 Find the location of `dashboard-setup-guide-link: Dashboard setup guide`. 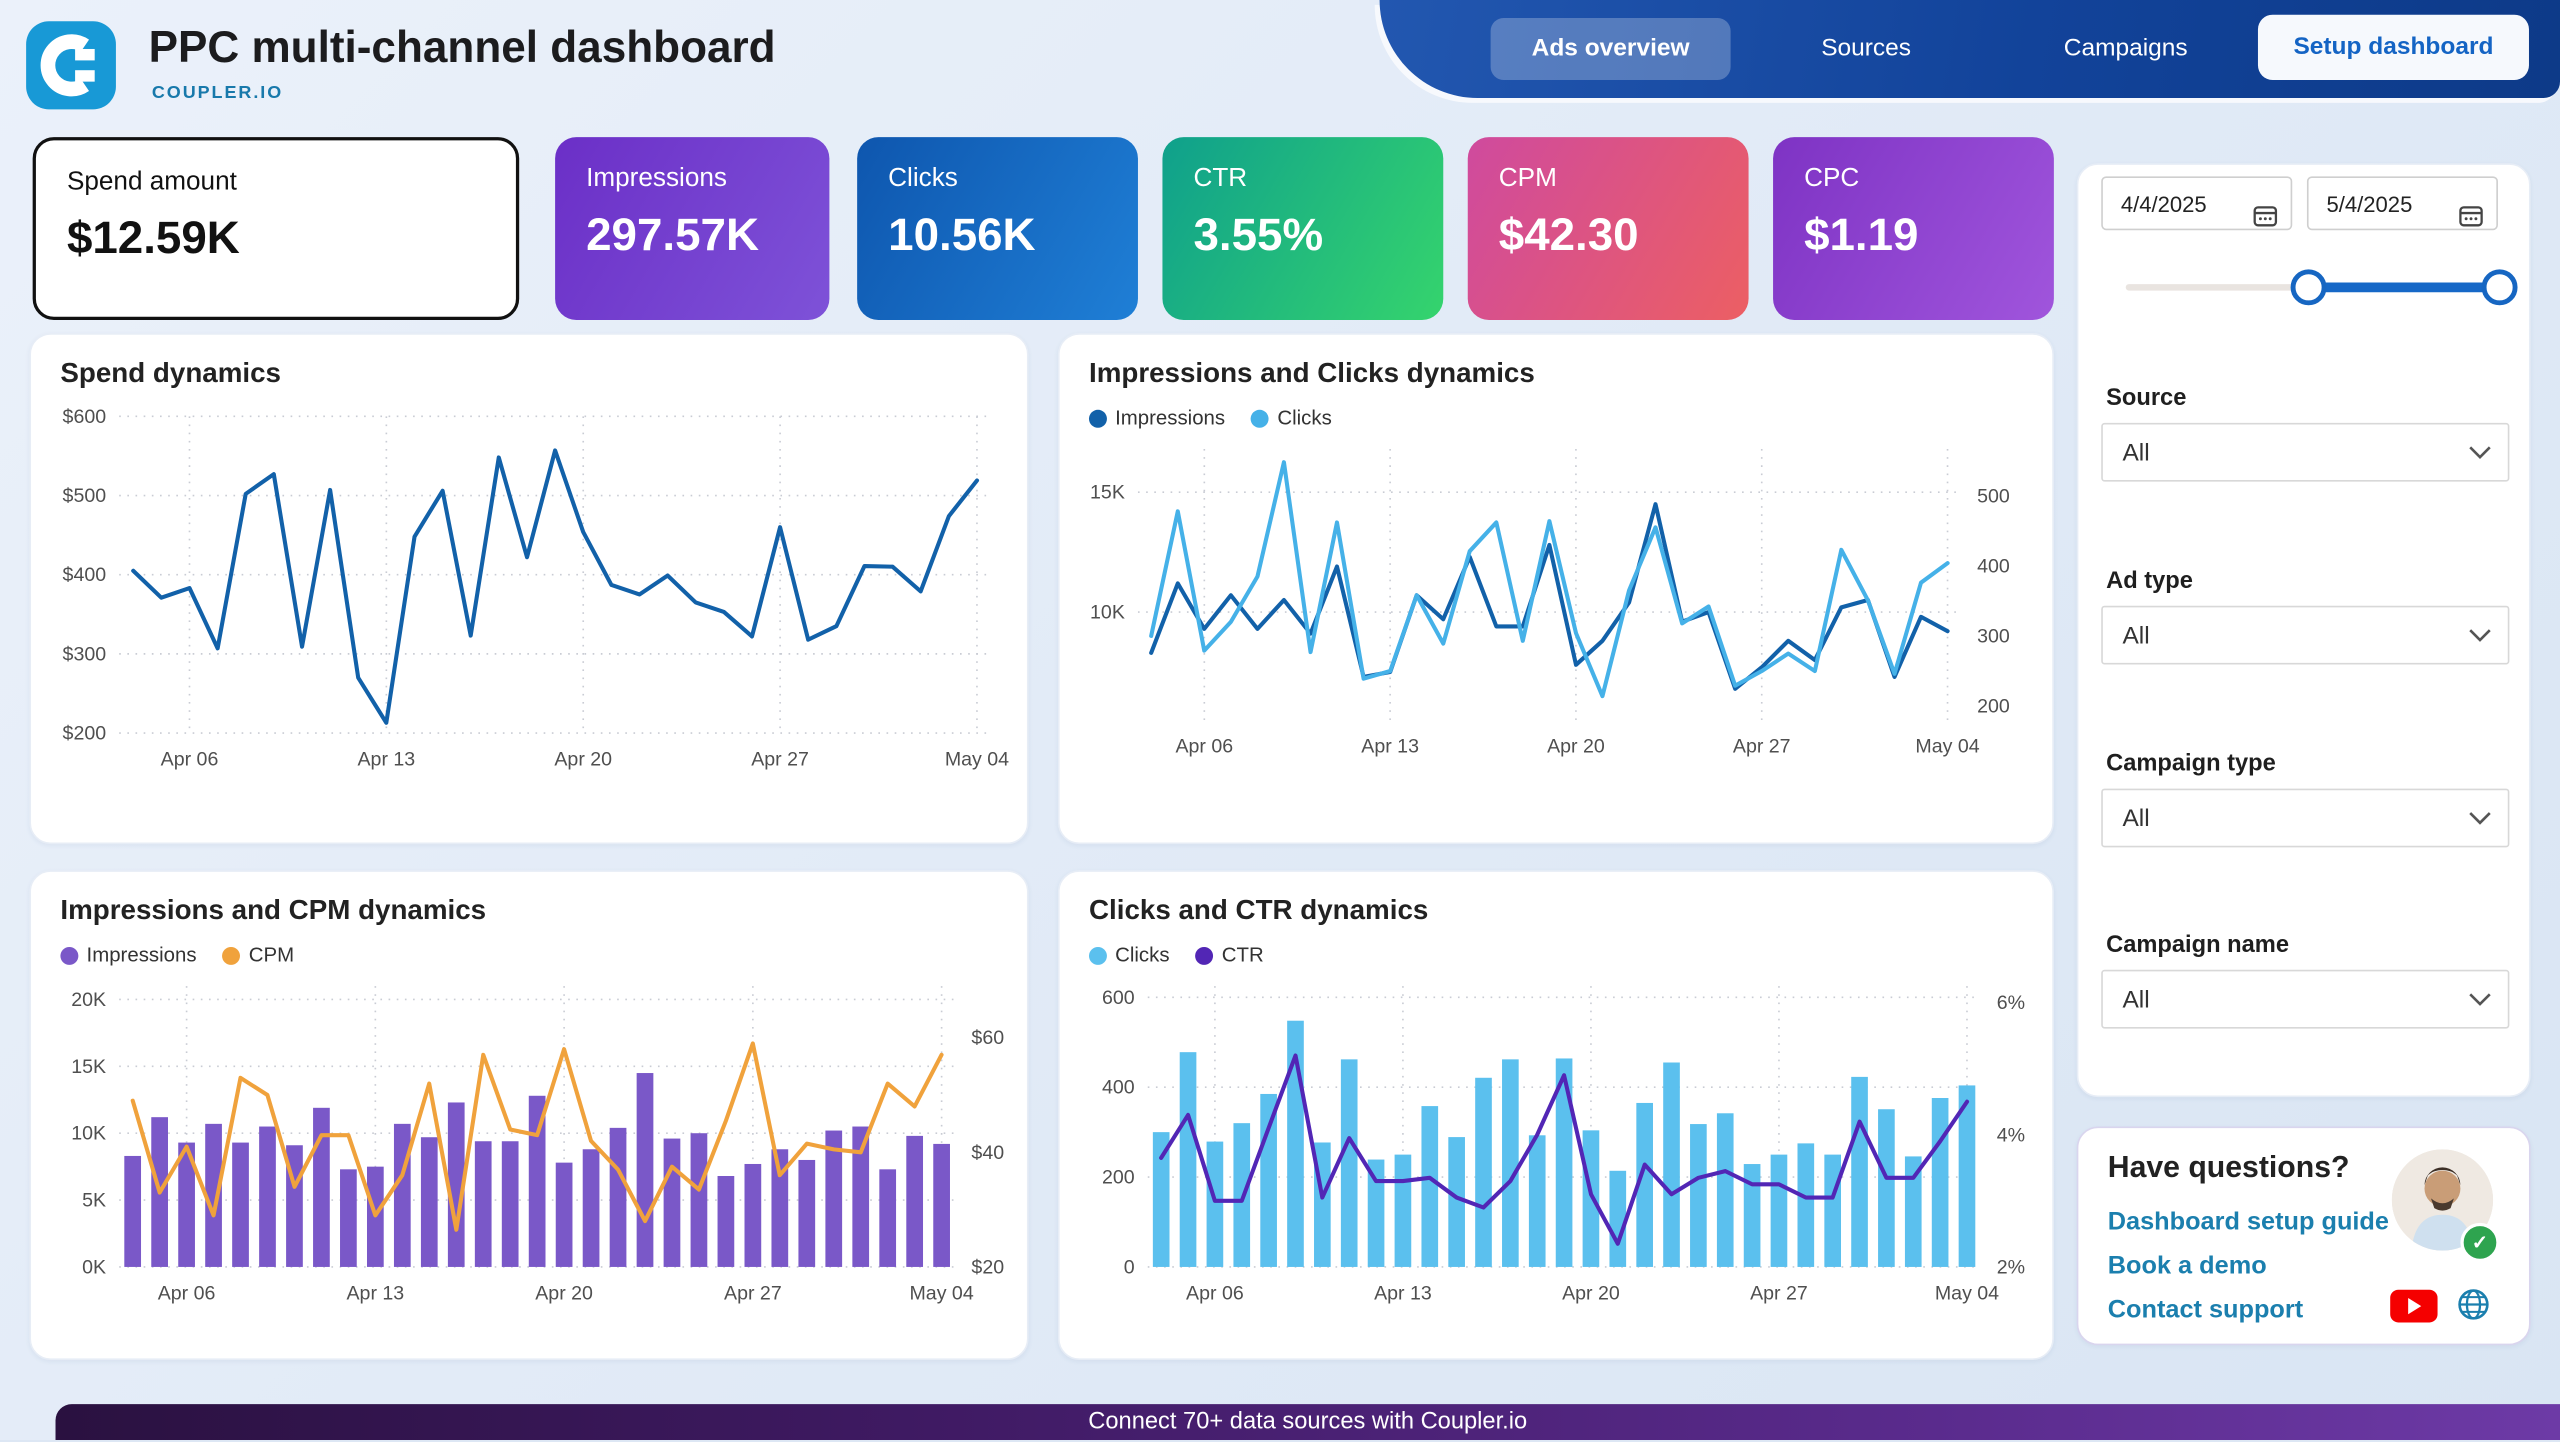

dashboard-setup-guide-link: Dashboard setup guide is located at coordinates (2248, 1222).